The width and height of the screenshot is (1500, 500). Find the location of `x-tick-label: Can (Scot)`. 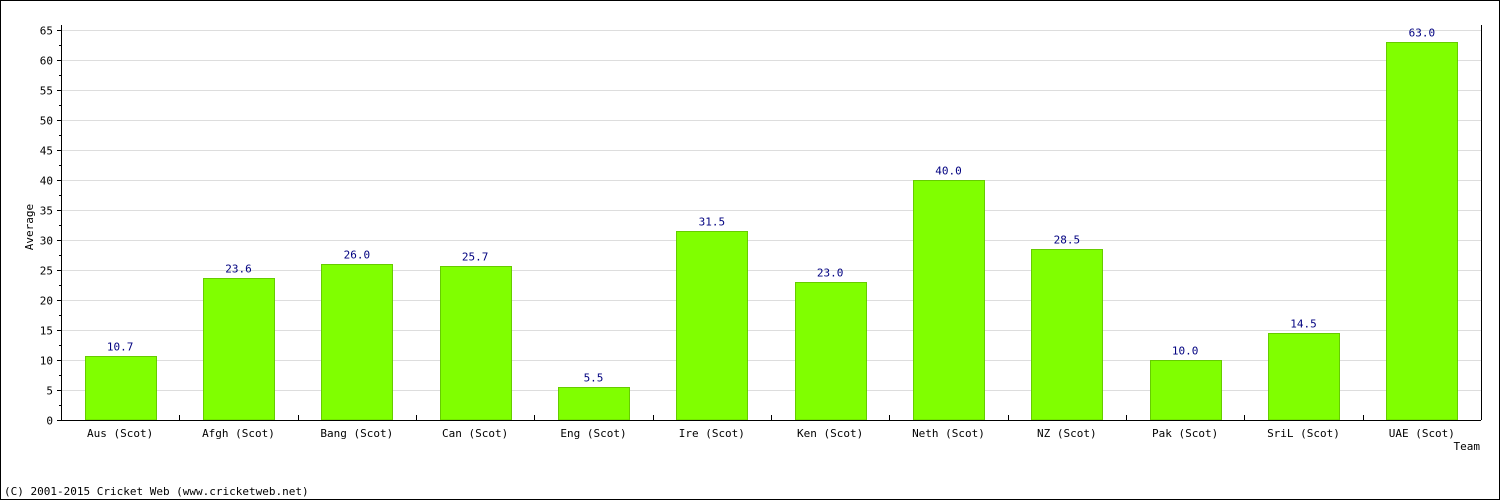

x-tick-label: Can (Scot) is located at coordinates (475, 433).